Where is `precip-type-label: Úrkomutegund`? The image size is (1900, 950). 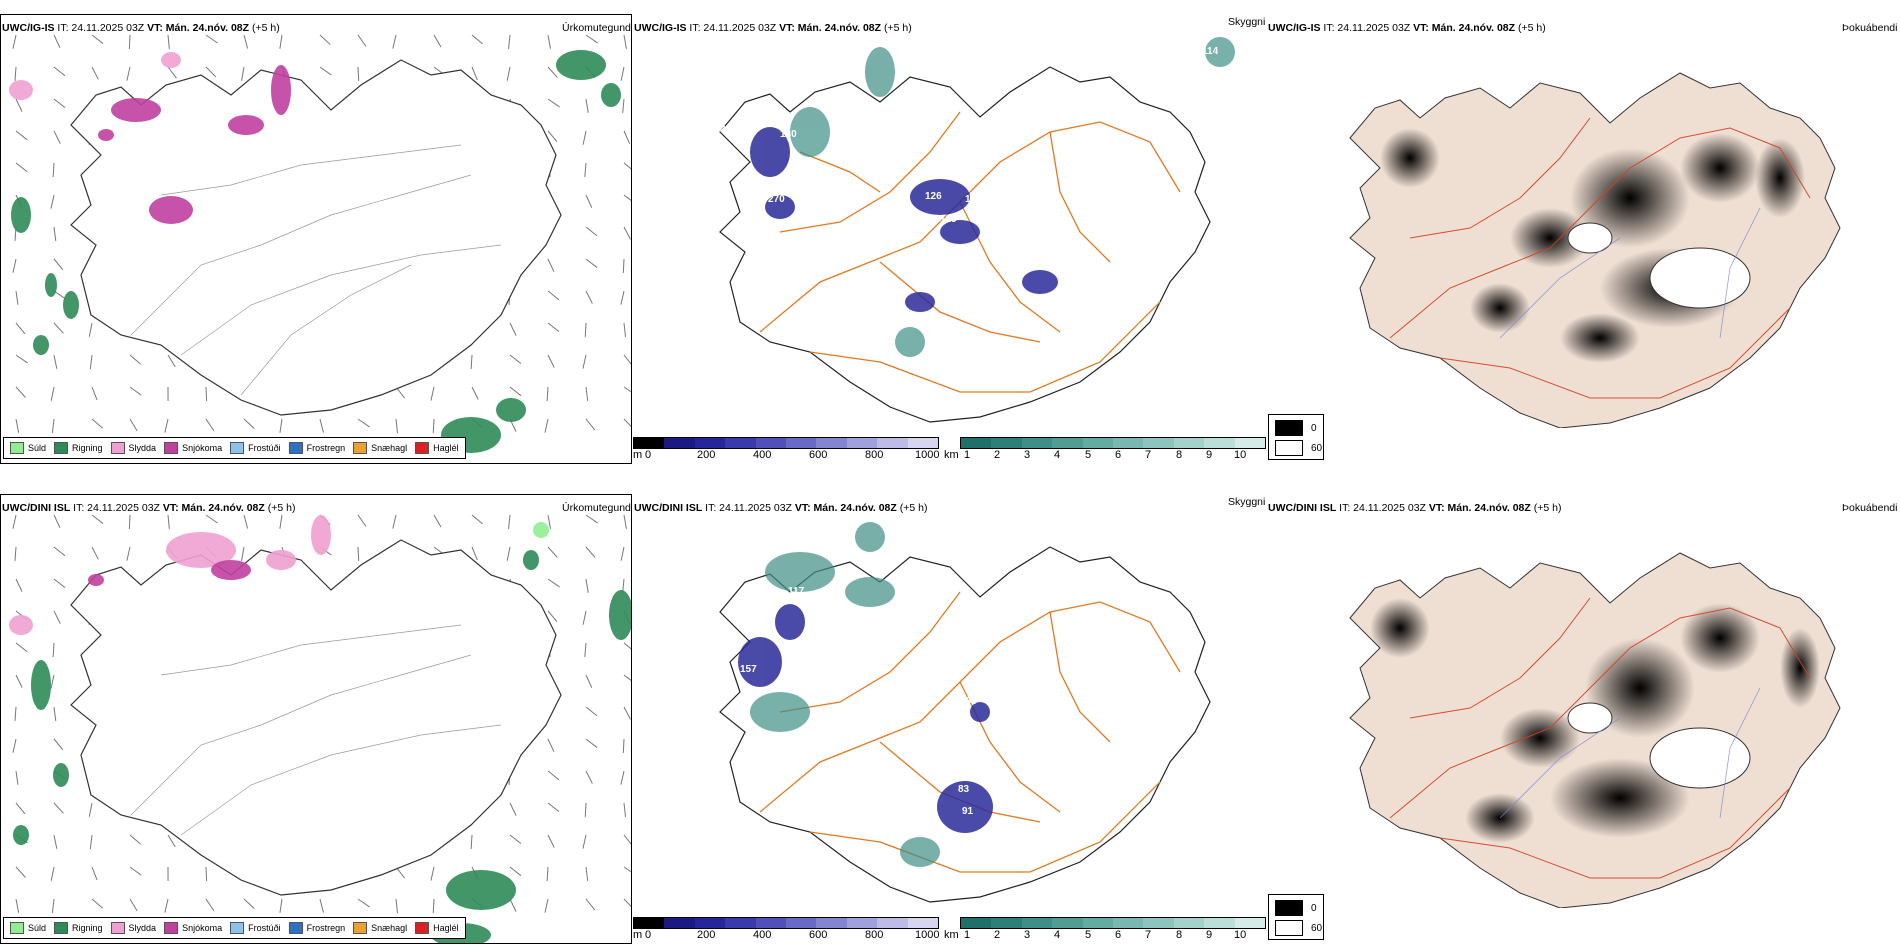 precip-type-label: Úrkomutegund is located at coordinates (596, 508).